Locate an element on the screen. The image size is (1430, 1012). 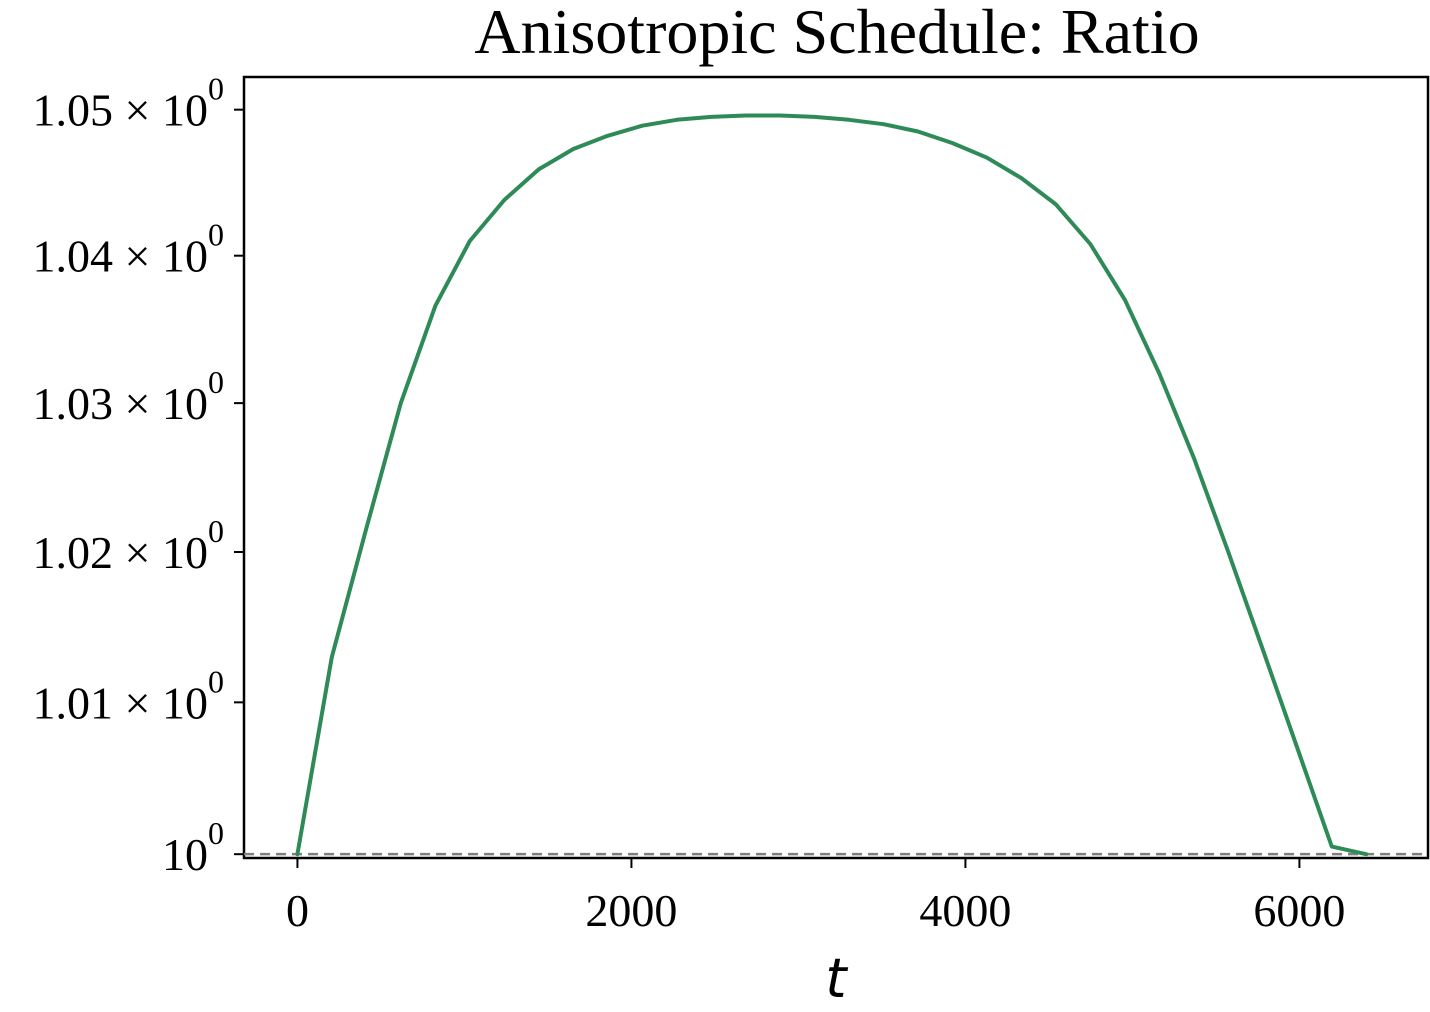
x-axis-label: t is located at coordinates (836, 978).